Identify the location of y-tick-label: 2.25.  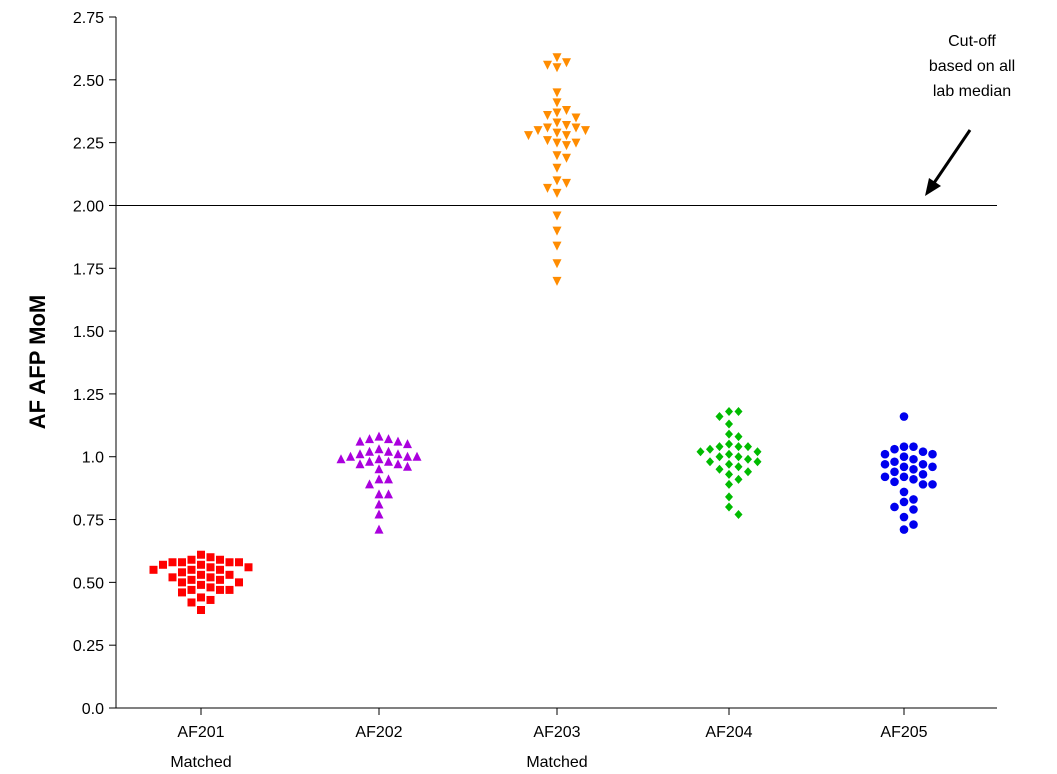
(88, 144).